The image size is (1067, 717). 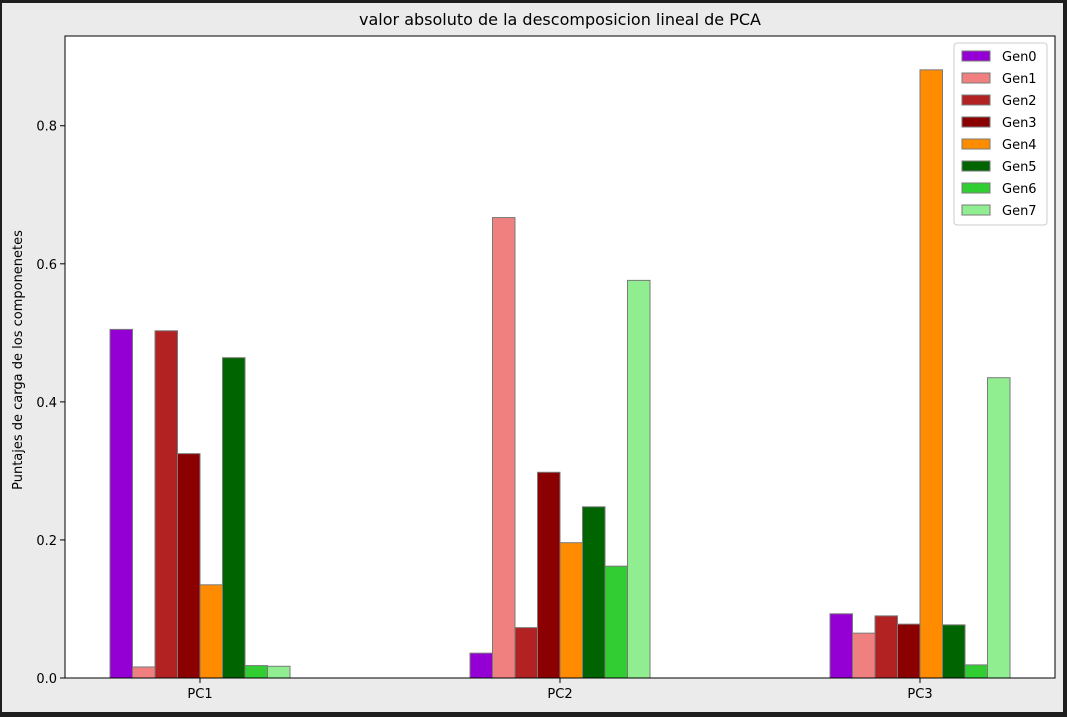 What do you see at coordinates (121, 503) in the screenshot?
I see `bar-gen0-pc1` at bounding box center [121, 503].